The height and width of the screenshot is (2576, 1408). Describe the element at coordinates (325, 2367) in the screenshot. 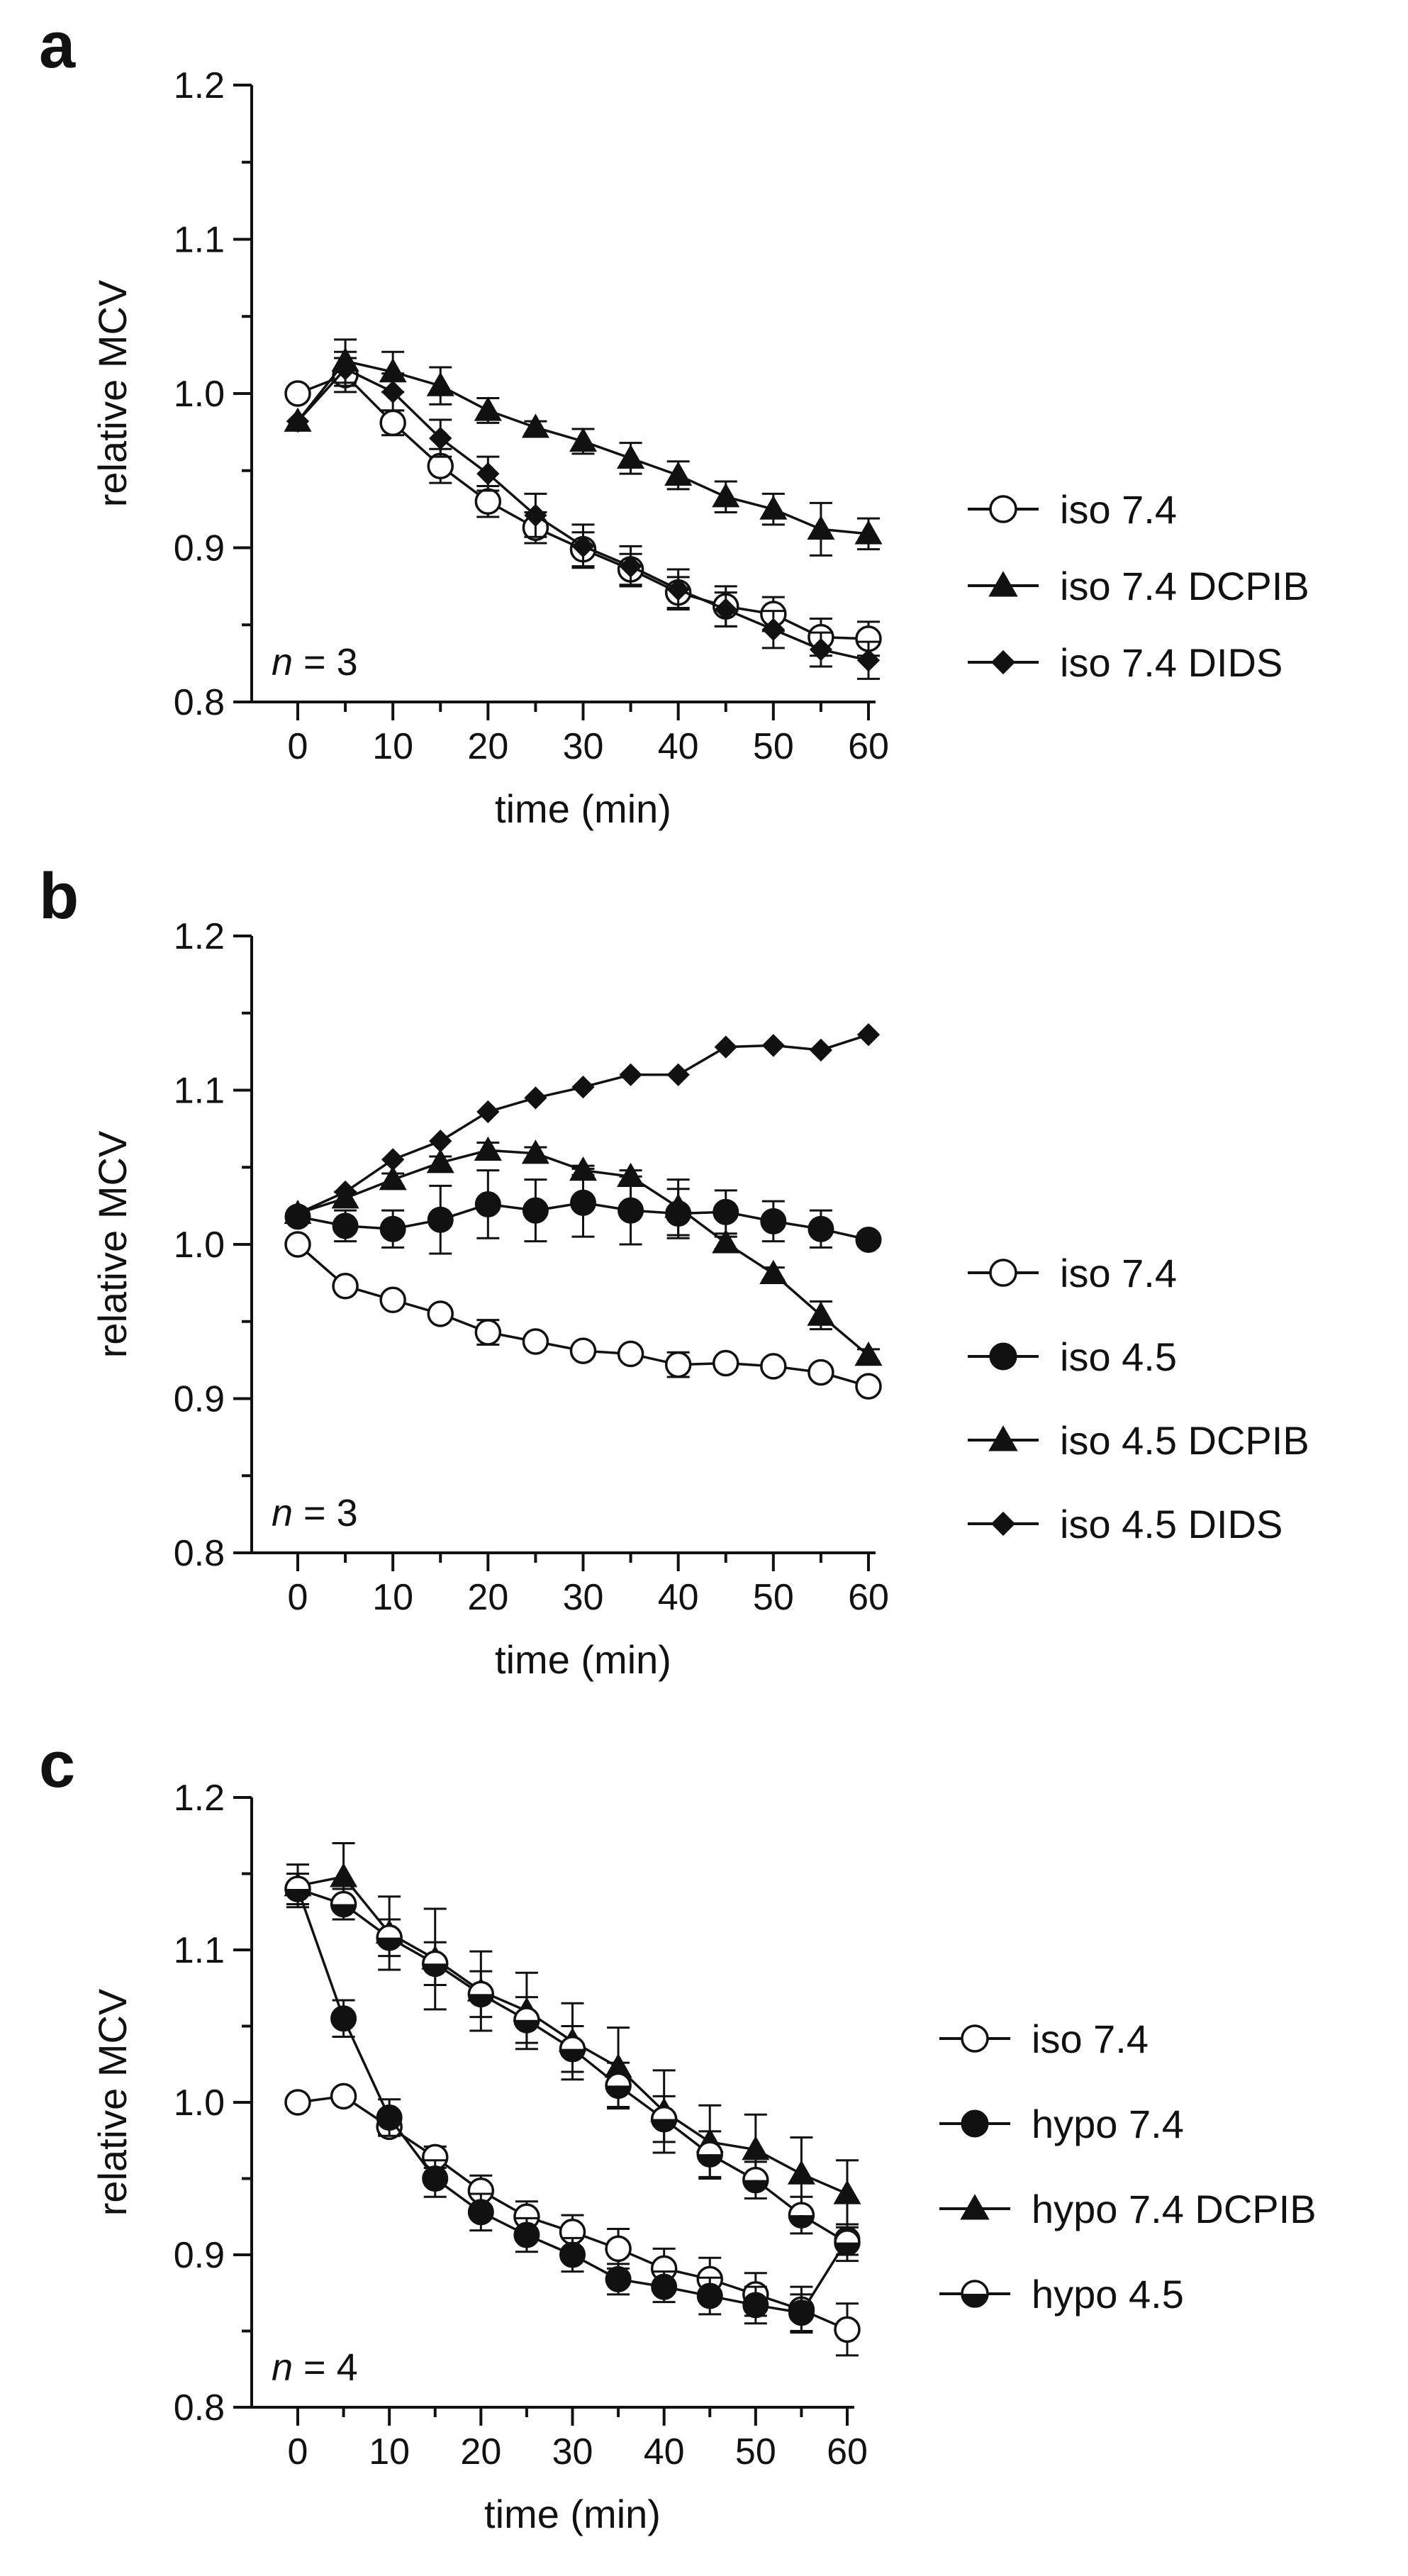

I see `sample-size-value: = 4` at that location.